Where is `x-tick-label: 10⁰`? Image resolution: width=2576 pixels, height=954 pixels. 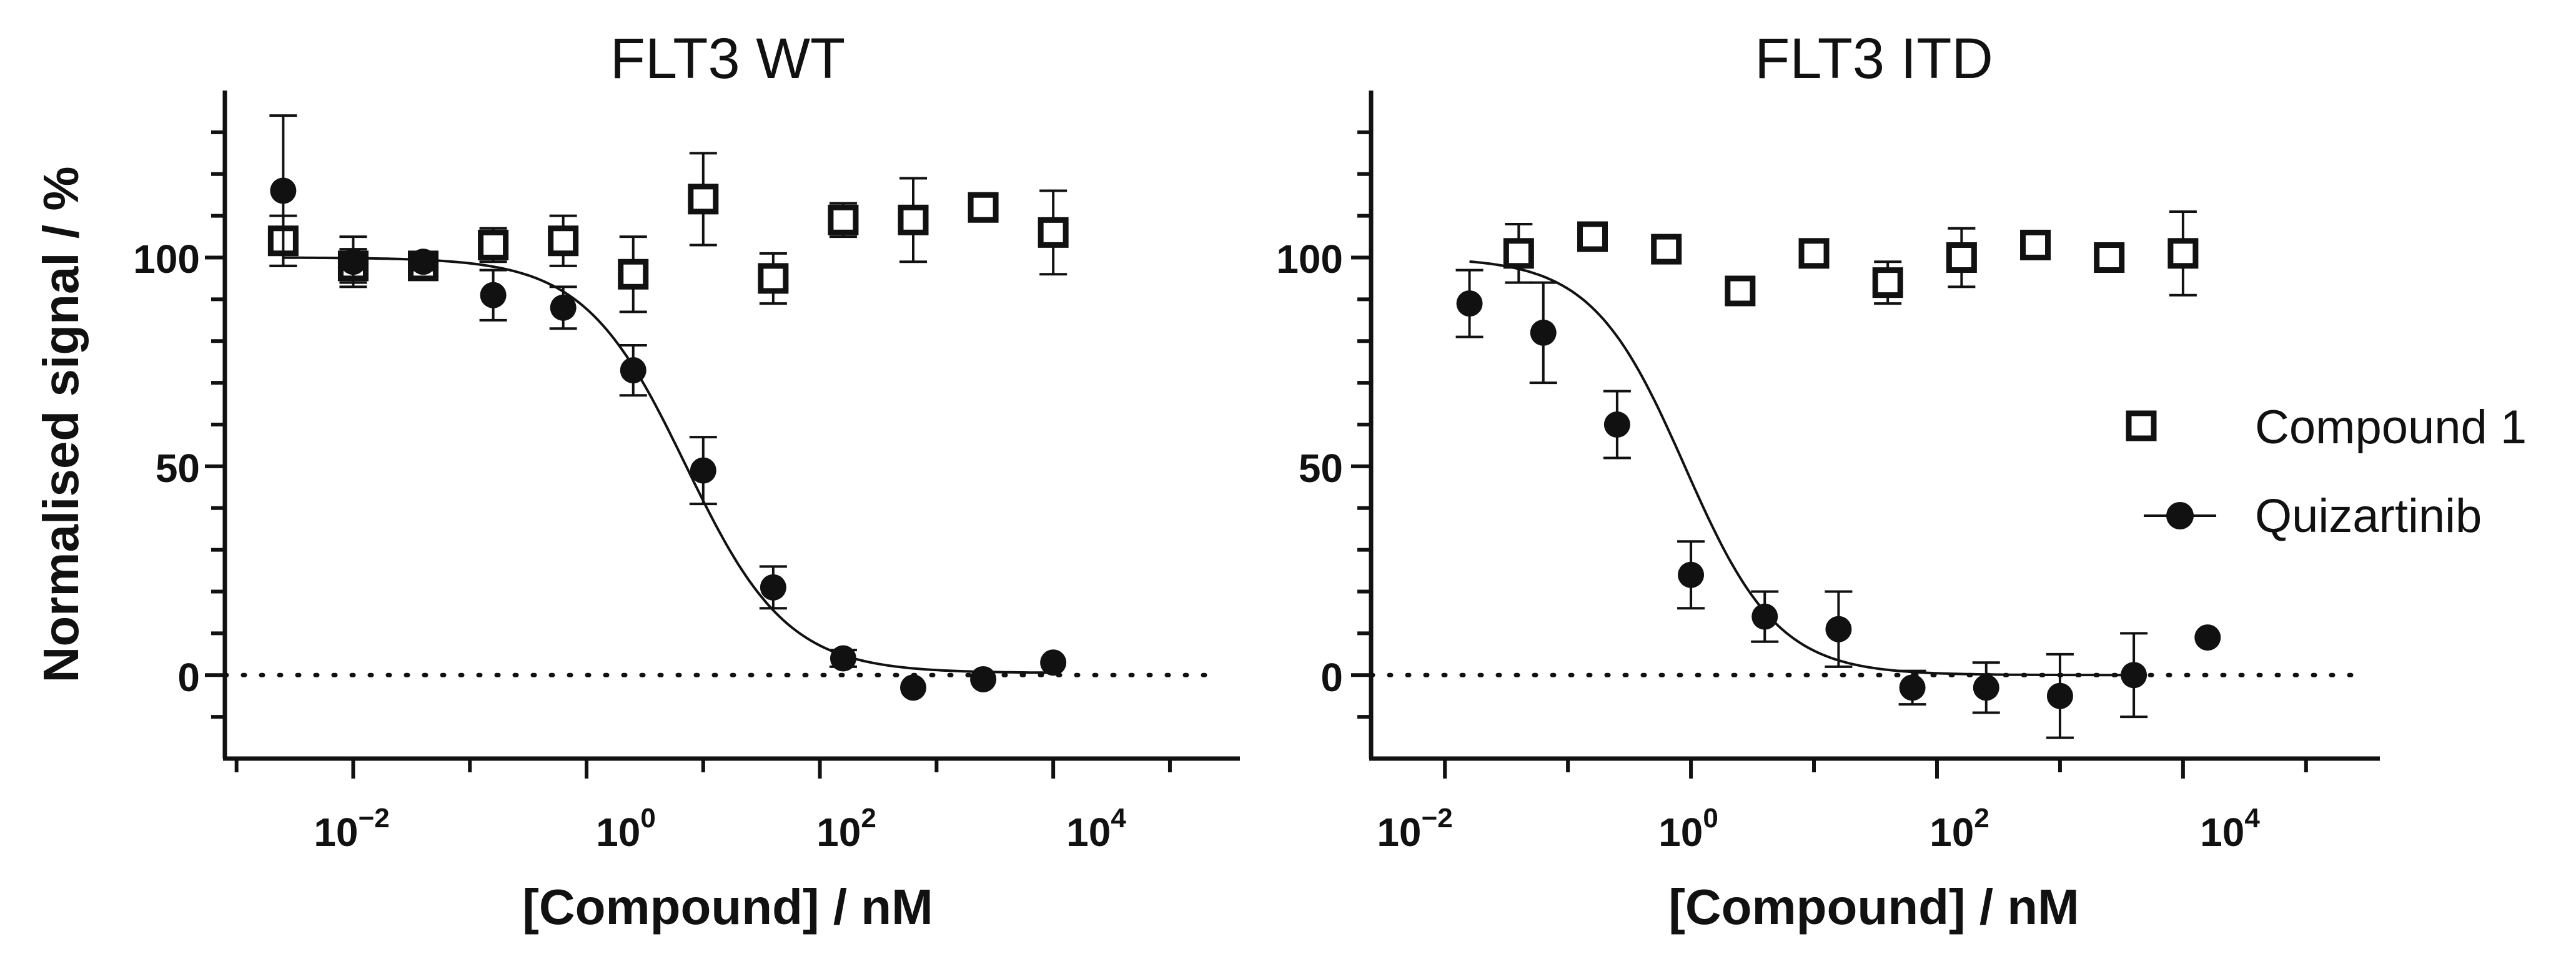 x-tick-label: 10⁰ is located at coordinates (1688, 829).